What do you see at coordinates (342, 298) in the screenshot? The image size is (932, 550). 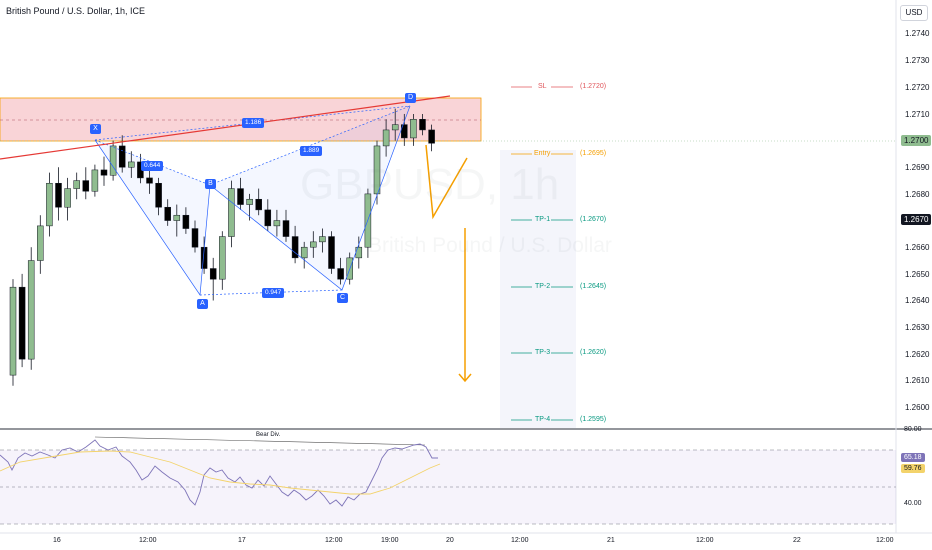 I see `pattern-point-c: C` at bounding box center [342, 298].